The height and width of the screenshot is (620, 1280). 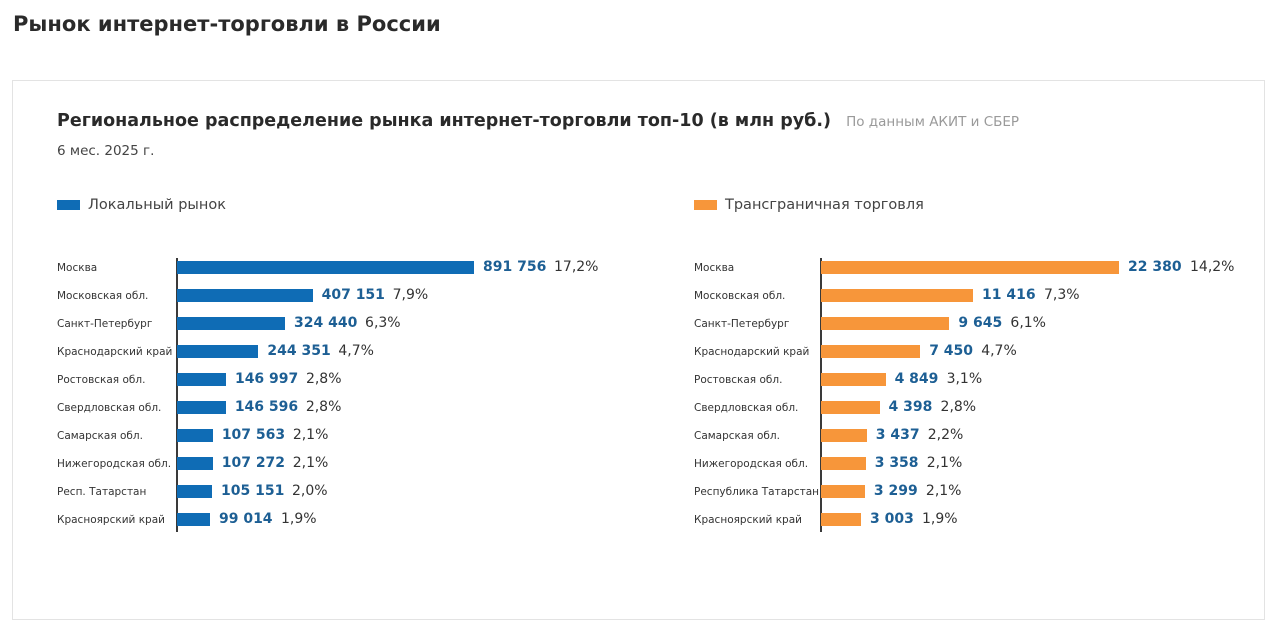 I want to click on local-value-label: 105 151, so click(x=253, y=491).